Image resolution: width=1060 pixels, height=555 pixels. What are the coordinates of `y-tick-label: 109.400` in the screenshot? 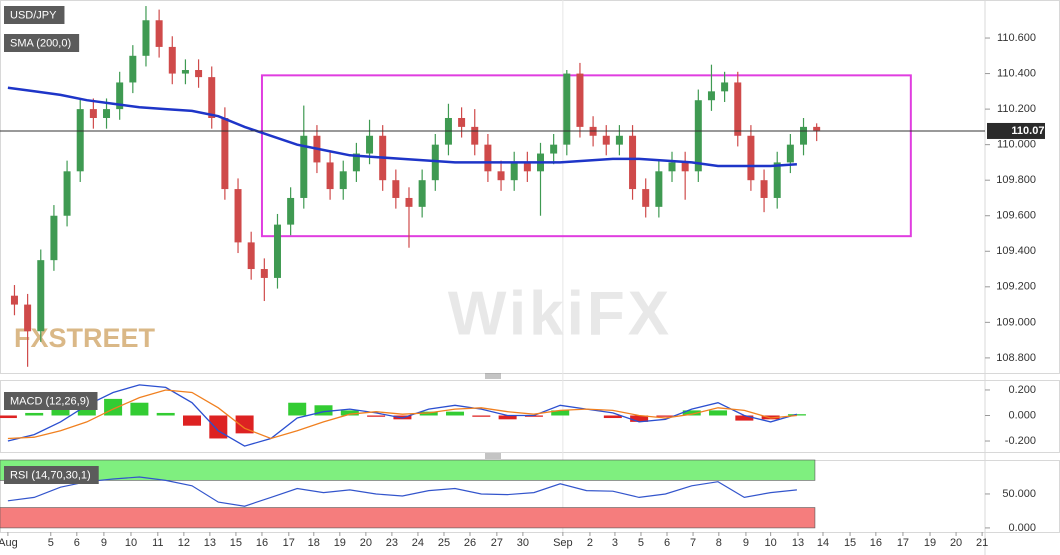 It's located at (1016, 251).